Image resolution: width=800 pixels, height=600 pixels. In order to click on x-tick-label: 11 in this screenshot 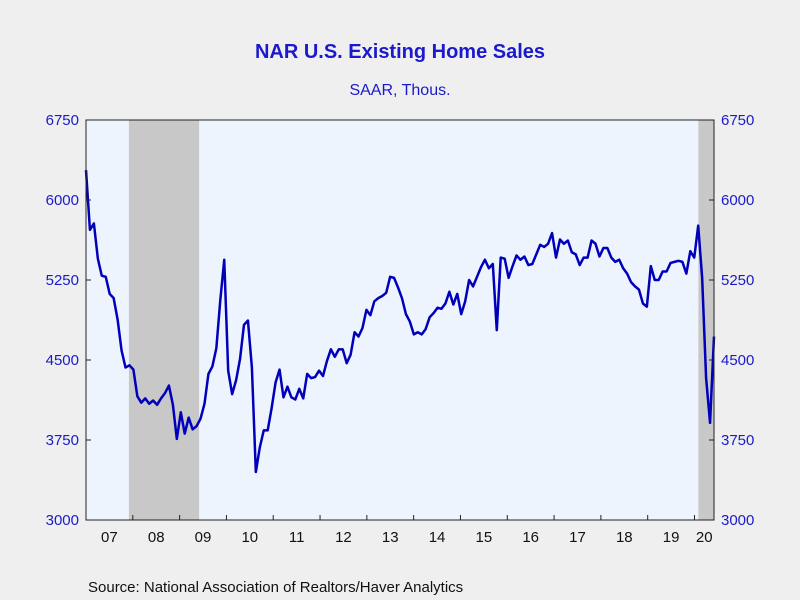, I will do `click(297, 537)`.